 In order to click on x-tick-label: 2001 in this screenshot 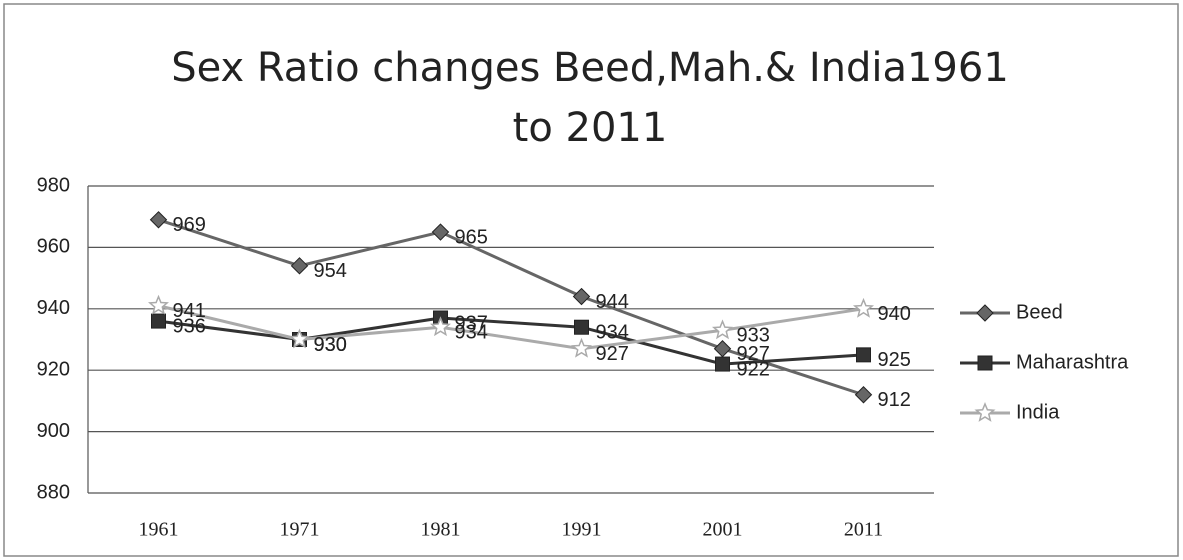, I will do `click(723, 530)`.